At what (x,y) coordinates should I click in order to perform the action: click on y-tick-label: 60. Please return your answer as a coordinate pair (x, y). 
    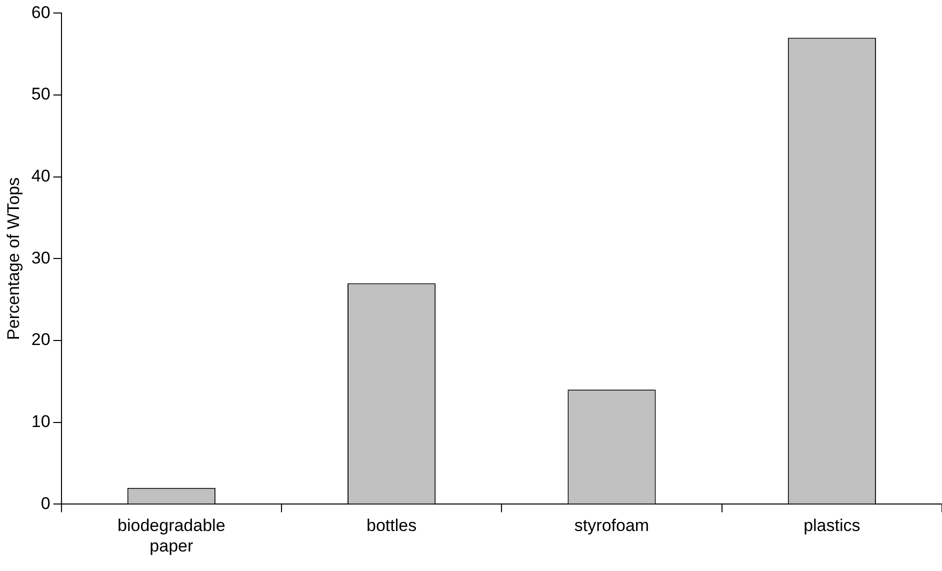
    Looking at the image, I should click on (40, 12).